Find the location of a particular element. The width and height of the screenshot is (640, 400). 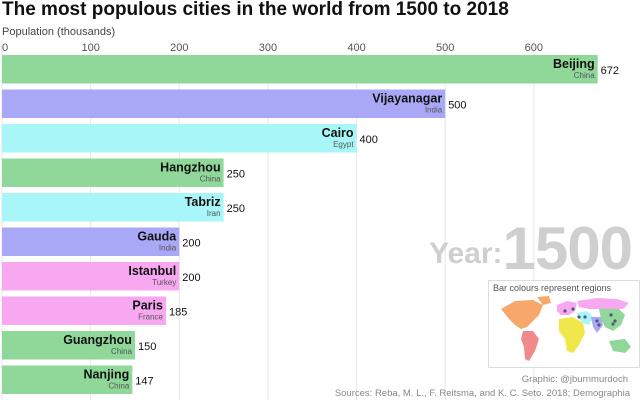

x-axis-ticks: 0 100 200 300 400 500 600 is located at coordinates (272, 48).